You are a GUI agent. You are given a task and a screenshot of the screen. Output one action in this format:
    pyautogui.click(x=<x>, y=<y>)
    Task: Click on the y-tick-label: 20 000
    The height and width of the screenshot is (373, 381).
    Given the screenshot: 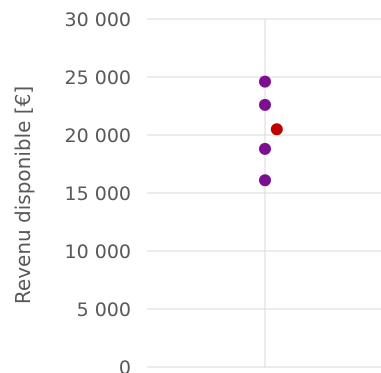 What is the action you would take?
    pyautogui.click(x=98, y=136)
    